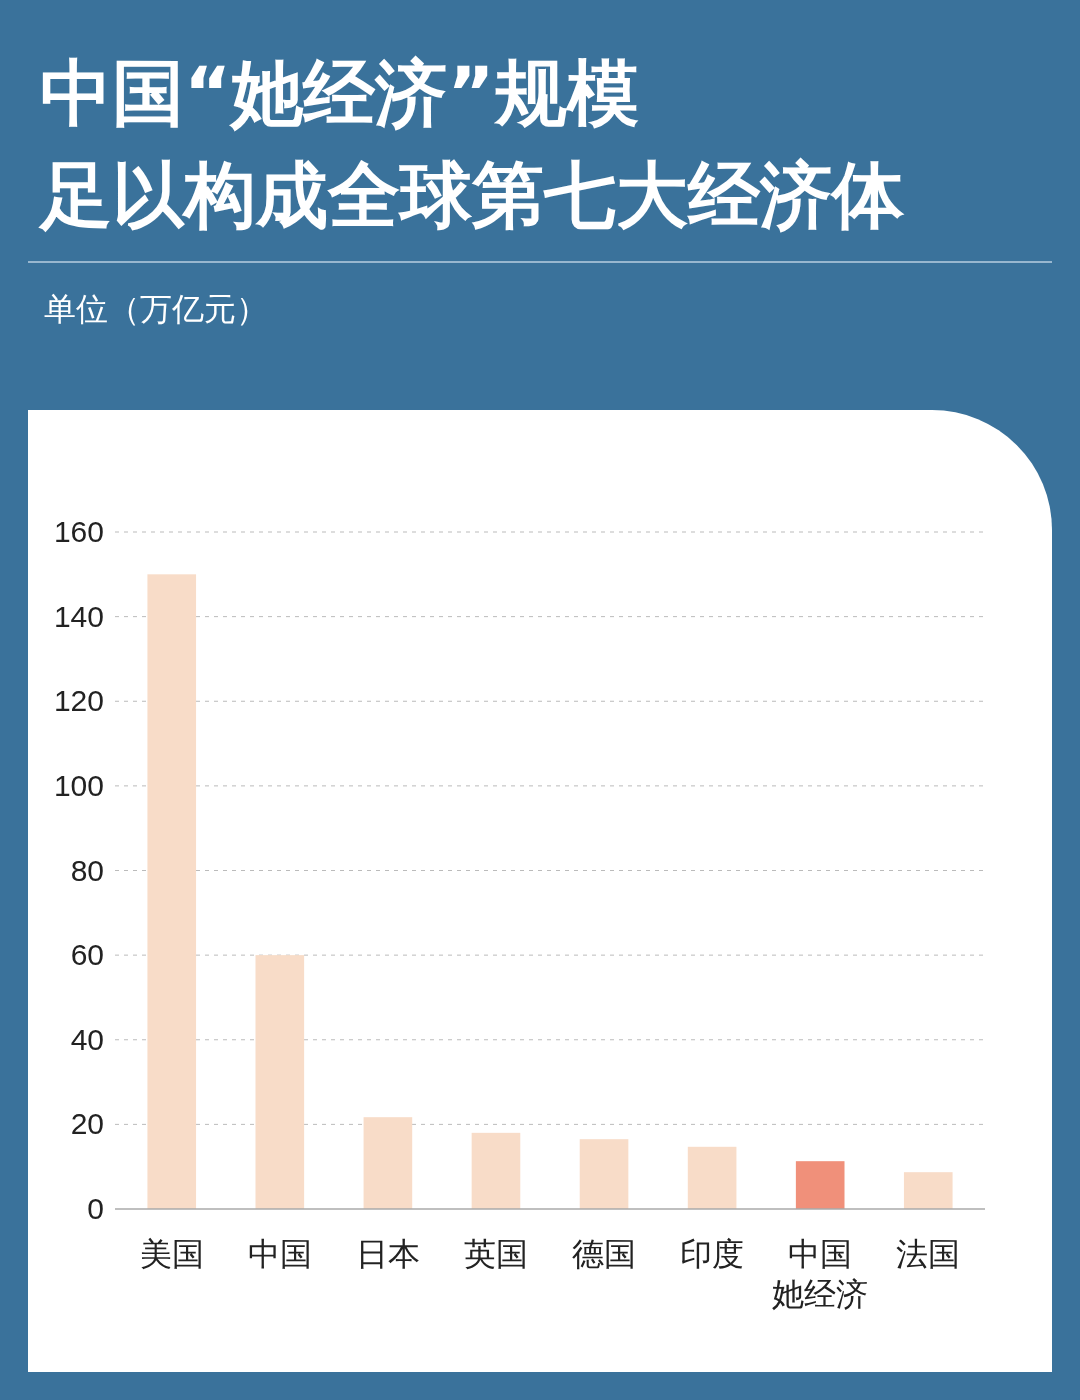 This screenshot has width=1080, height=1400. What do you see at coordinates (78, 785) in the screenshot?
I see `y-tick-label: 100` at bounding box center [78, 785].